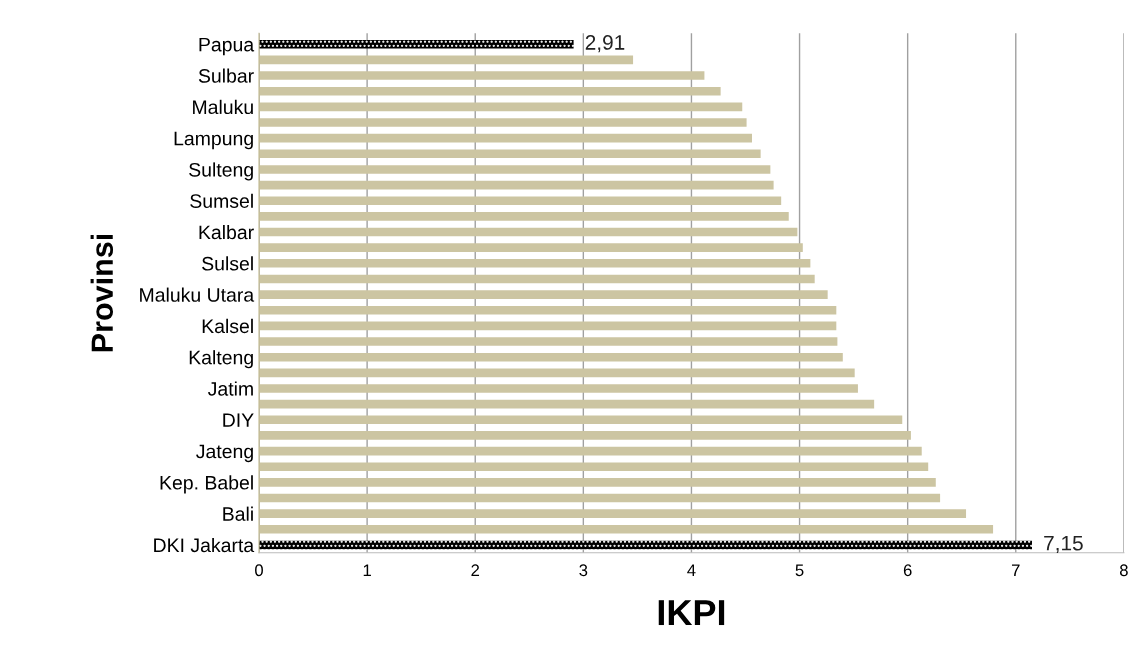 The image size is (1141, 666). What do you see at coordinates (204, 545) in the screenshot?
I see `y-tick-label: DKI Jakarta` at bounding box center [204, 545].